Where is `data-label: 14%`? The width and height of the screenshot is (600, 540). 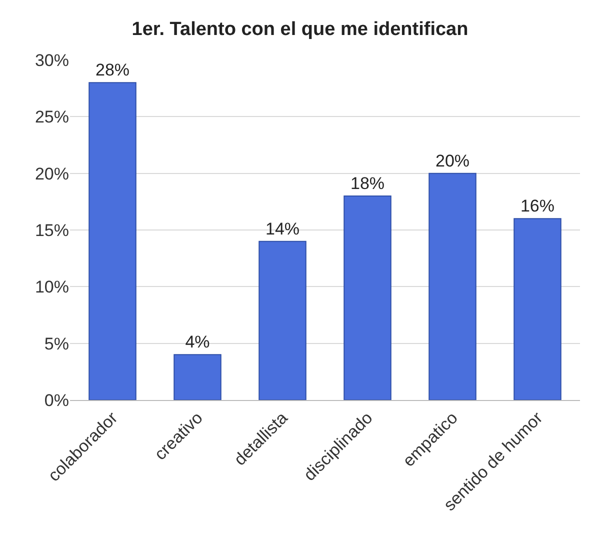
data-label: 14% is located at coordinates (282, 228).